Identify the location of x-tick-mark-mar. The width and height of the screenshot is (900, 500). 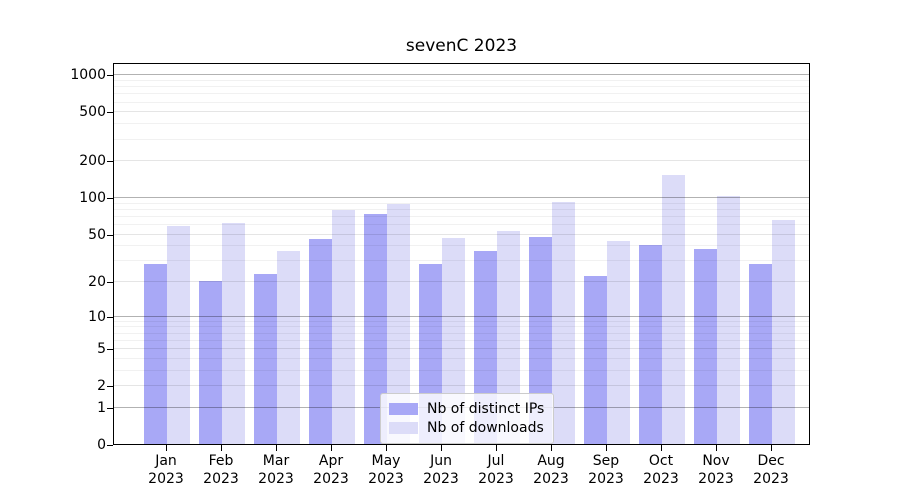
(276, 448).